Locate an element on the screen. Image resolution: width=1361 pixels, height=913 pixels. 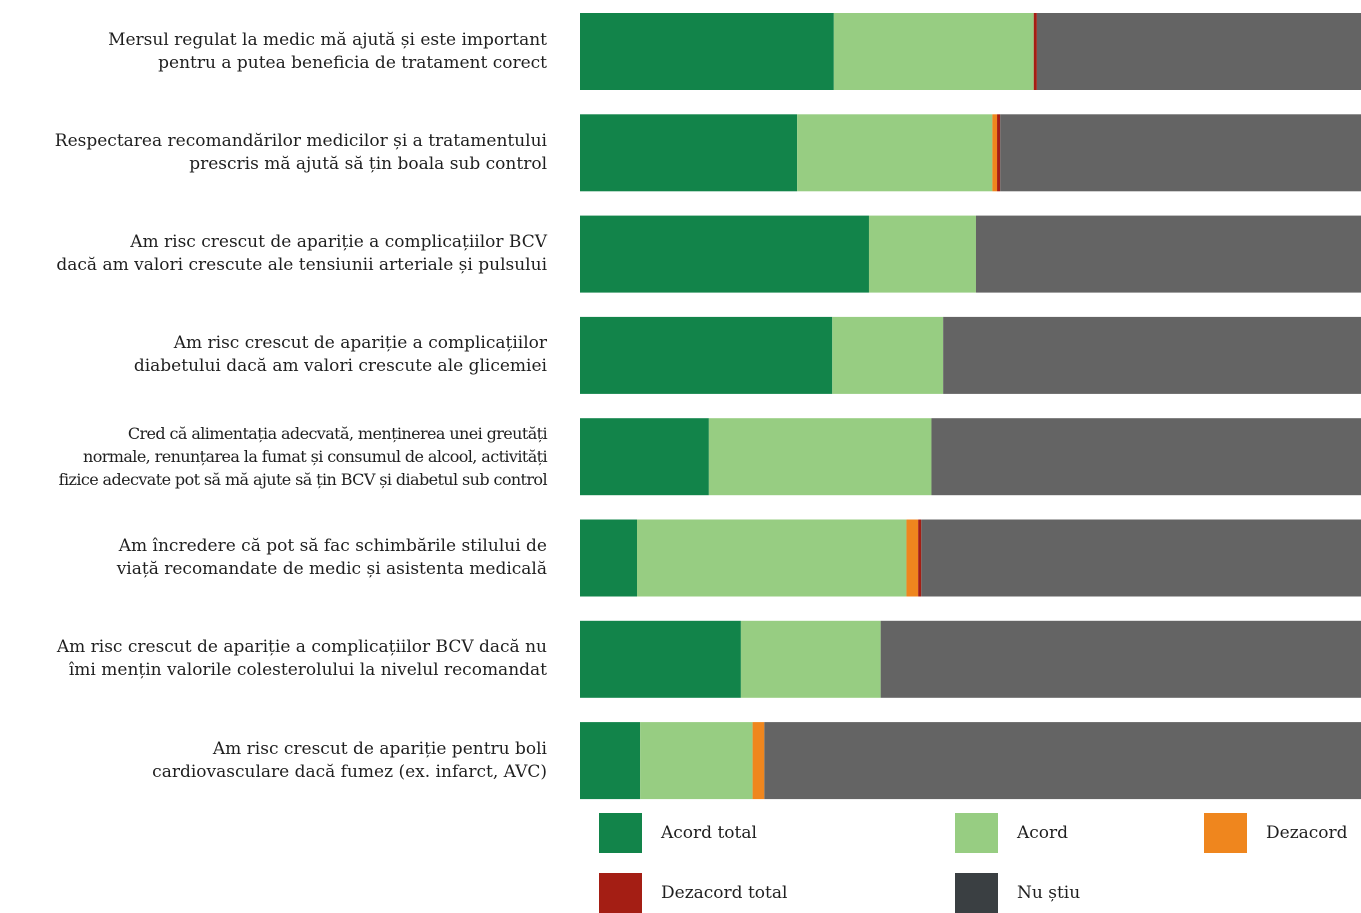
legend-item: Dezacord is located at coordinates (1276, 833).